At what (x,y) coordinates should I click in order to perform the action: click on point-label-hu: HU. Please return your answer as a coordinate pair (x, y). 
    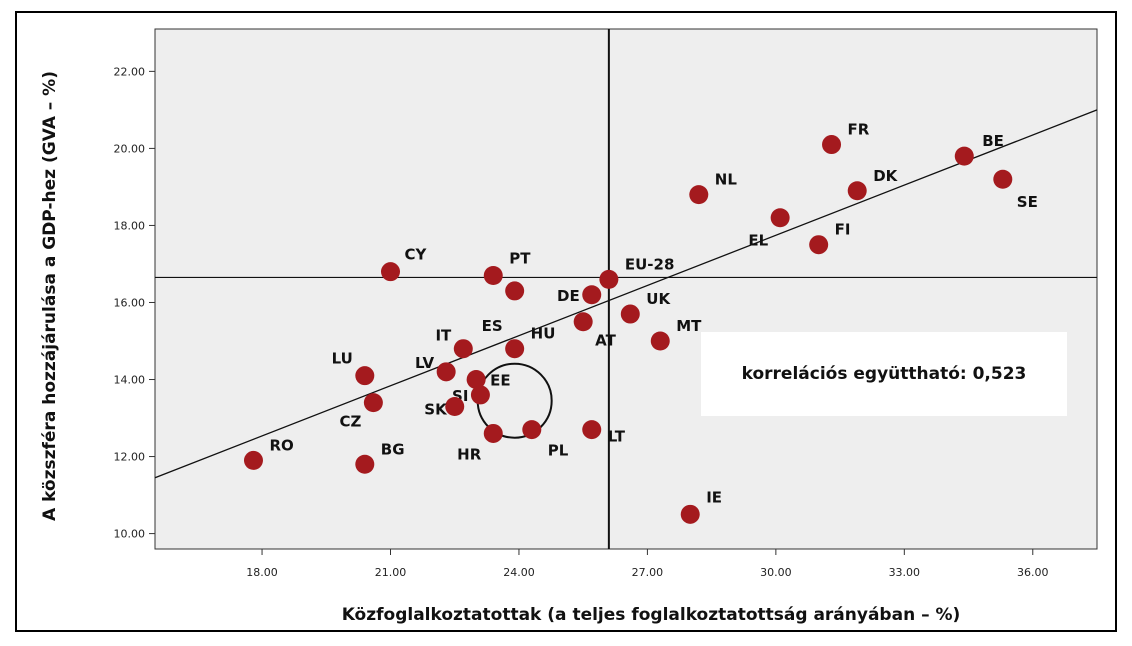
    Looking at the image, I should click on (543, 334).